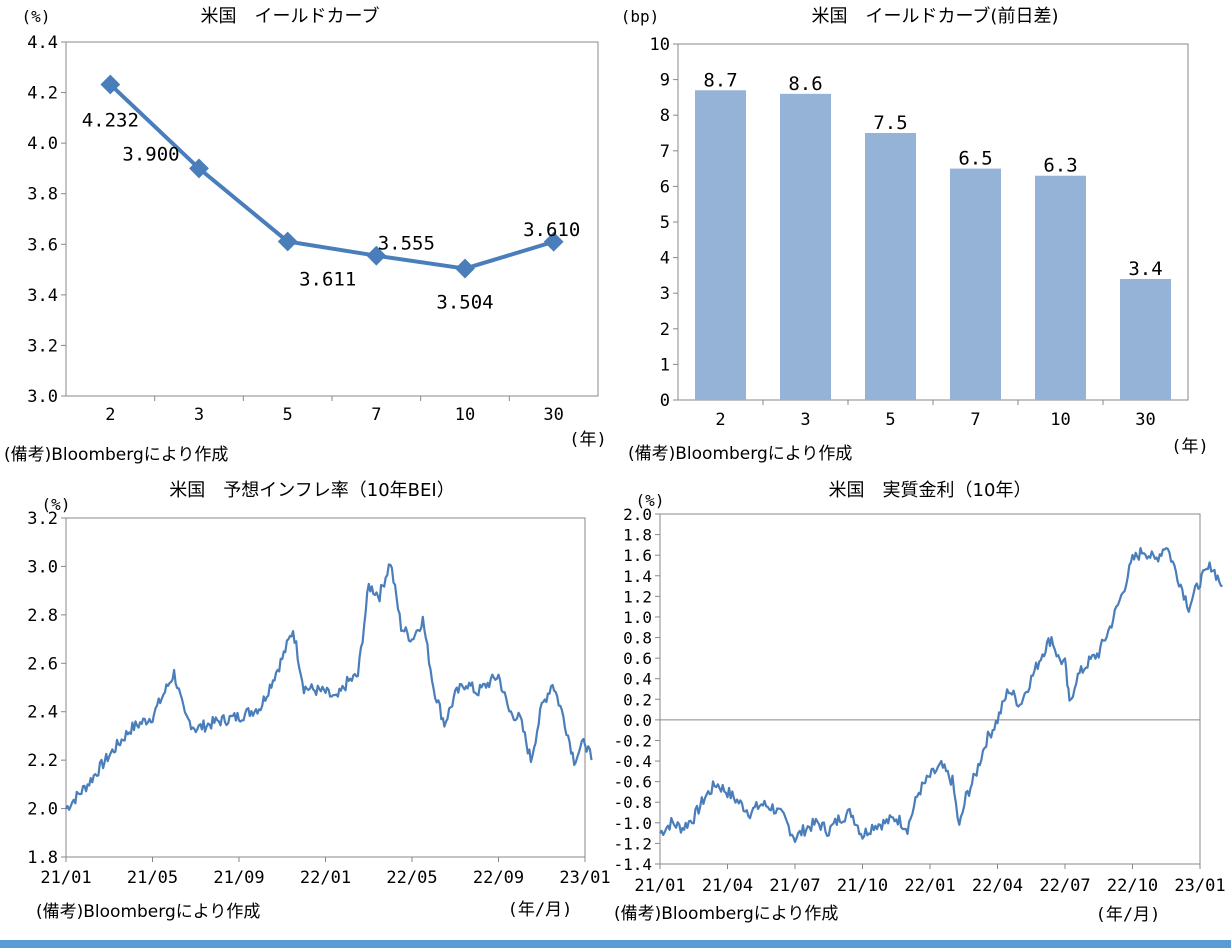 The image size is (1231, 948). Describe the element at coordinates (615, 944) in the screenshot. I see `bottom-rule` at that location.